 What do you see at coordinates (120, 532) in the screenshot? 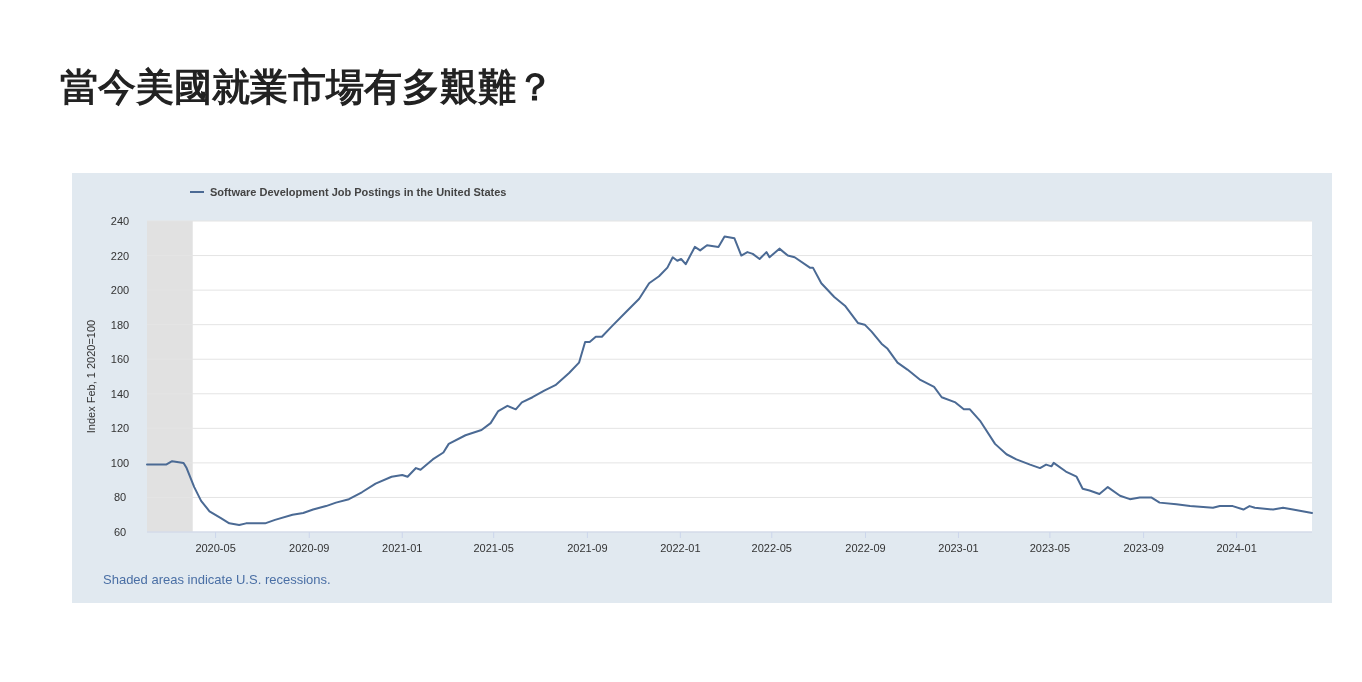
I see `y-tick-label: 60` at bounding box center [120, 532].